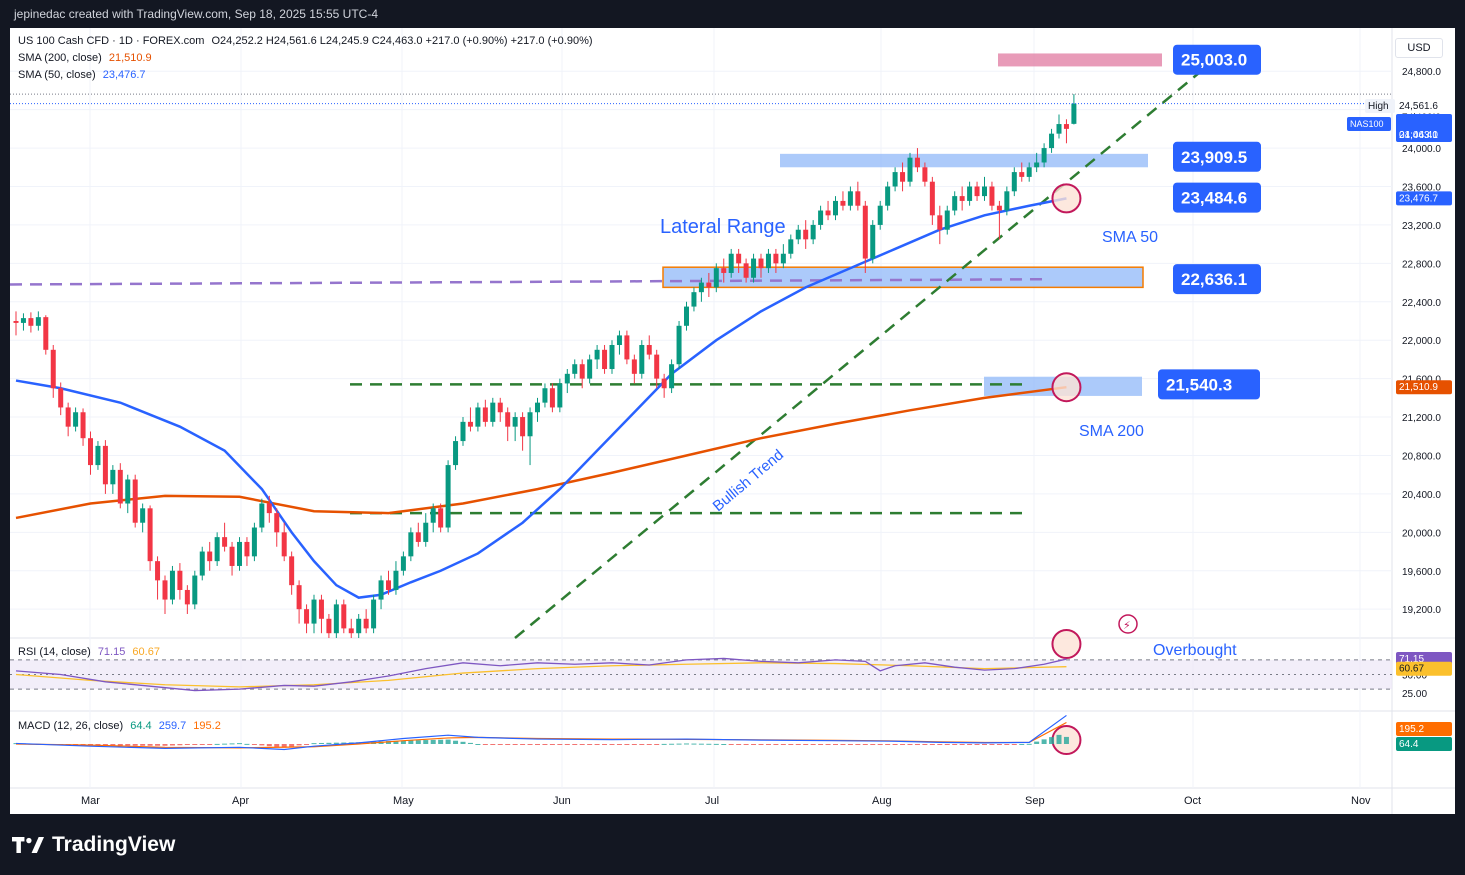 This screenshot has width=1465, height=875. Describe the element at coordinates (240, 801) in the screenshot. I see `month-label: Apr` at that location.